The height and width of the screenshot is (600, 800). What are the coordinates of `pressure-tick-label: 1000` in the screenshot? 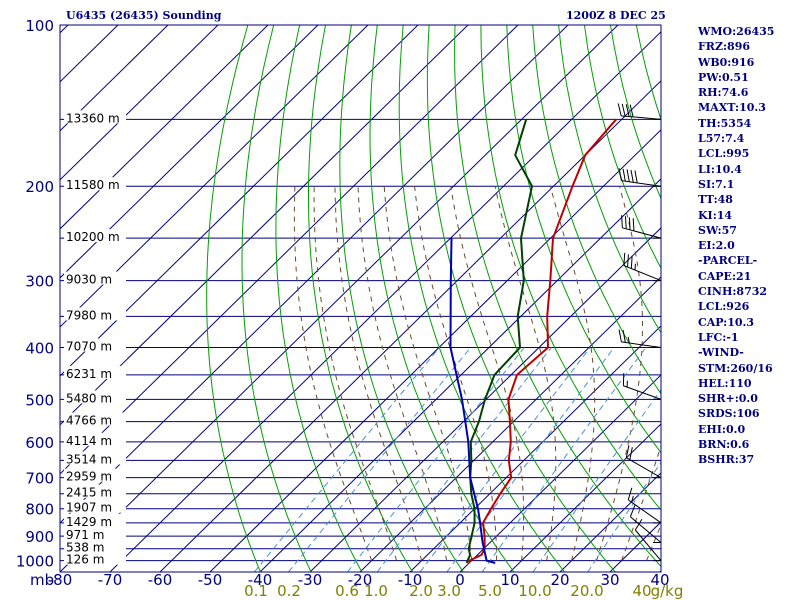 It's located at (35, 562).